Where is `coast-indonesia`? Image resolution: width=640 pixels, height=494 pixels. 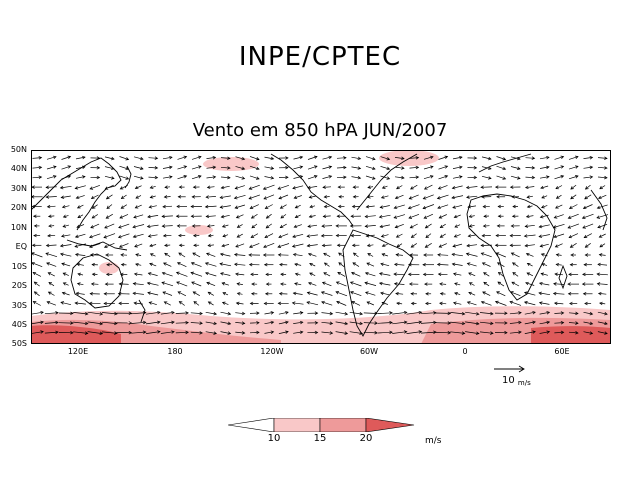 coast-indonesia is located at coordinates (97, 245).